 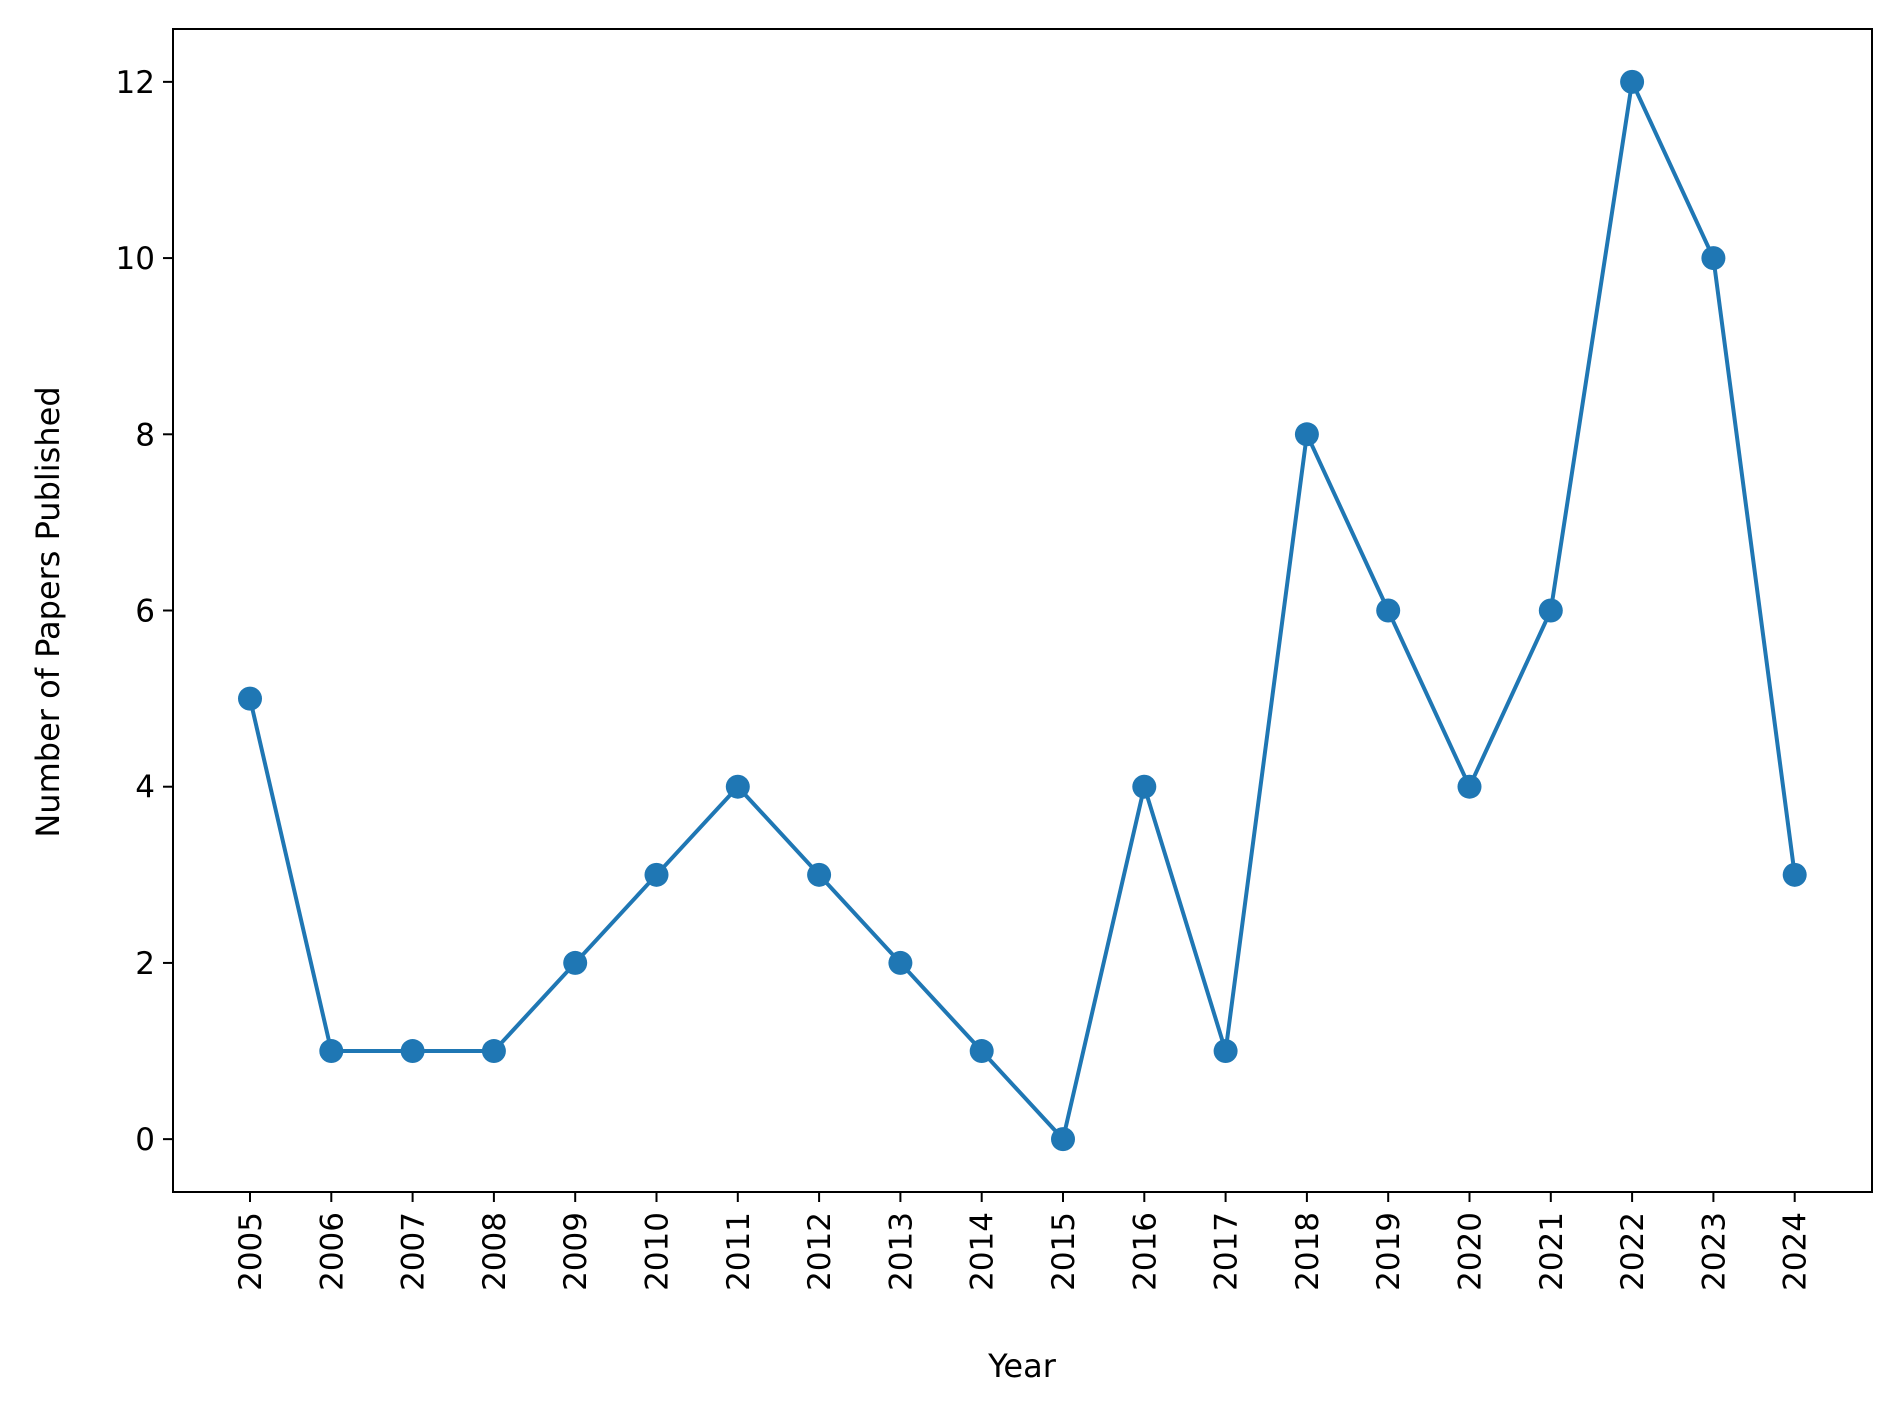 What do you see at coordinates (820, 1251) in the screenshot?
I see `x-tick-label: 2012` at bounding box center [820, 1251].